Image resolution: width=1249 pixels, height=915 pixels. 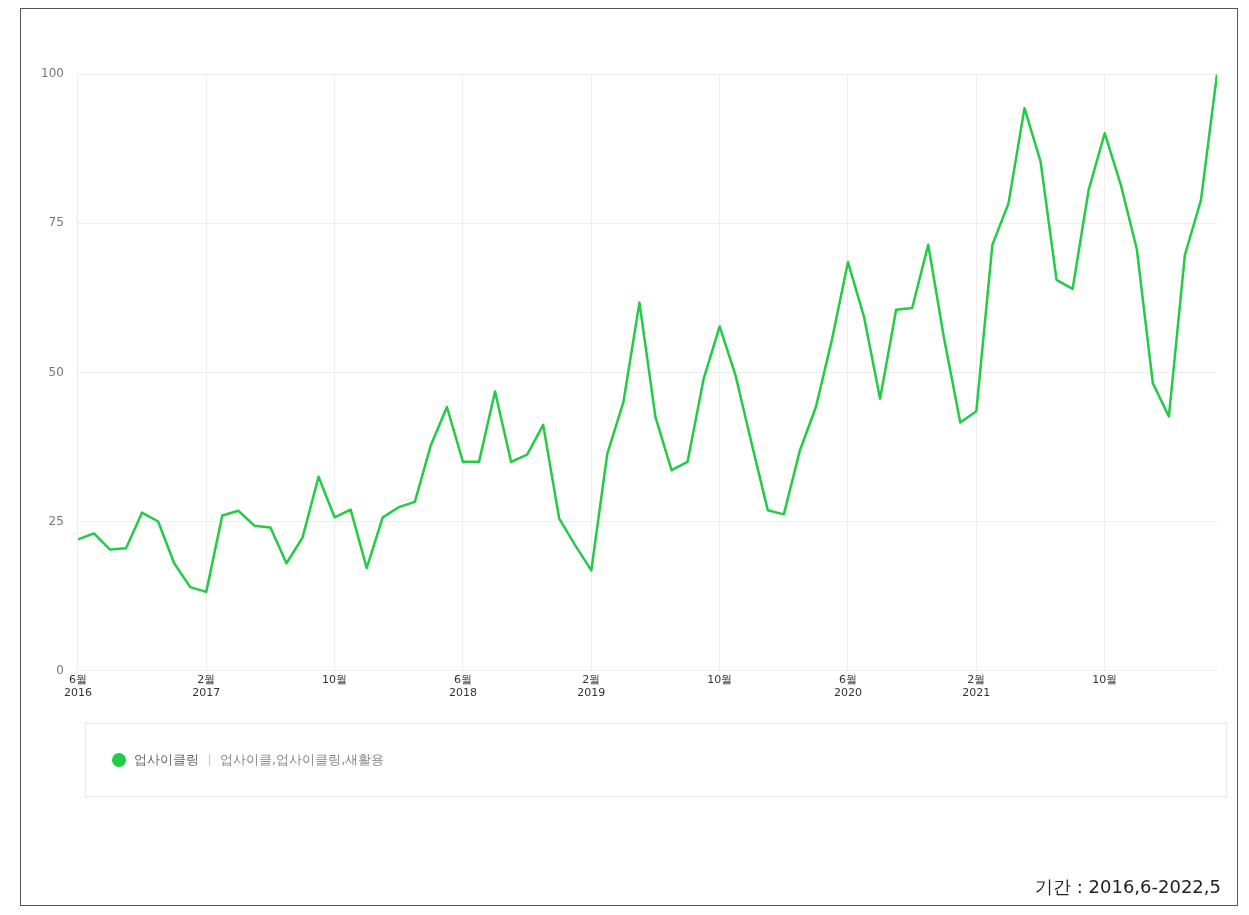 I want to click on x-tick-label: 2월 2019, so click(x=591, y=686).